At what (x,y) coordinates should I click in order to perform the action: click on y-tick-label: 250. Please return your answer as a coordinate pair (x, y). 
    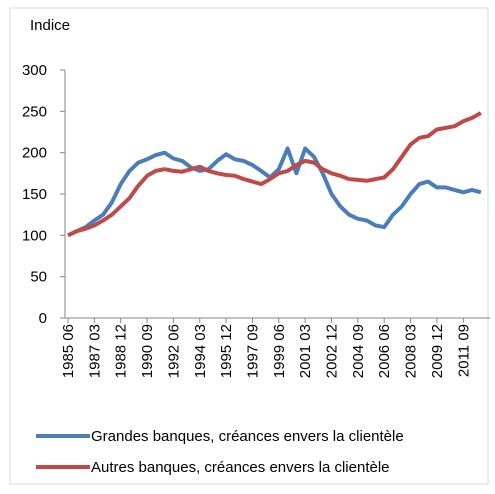
    Looking at the image, I should click on (34, 111).